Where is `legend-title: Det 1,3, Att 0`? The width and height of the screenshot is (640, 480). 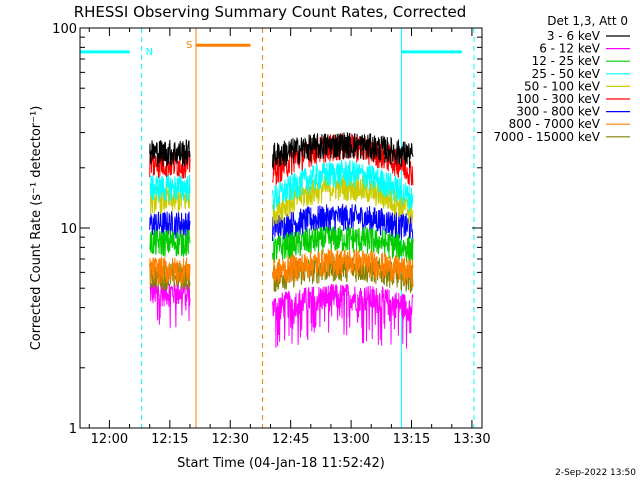 legend-title: Det 1,3, Att 0 is located at coordinates (587, 21).